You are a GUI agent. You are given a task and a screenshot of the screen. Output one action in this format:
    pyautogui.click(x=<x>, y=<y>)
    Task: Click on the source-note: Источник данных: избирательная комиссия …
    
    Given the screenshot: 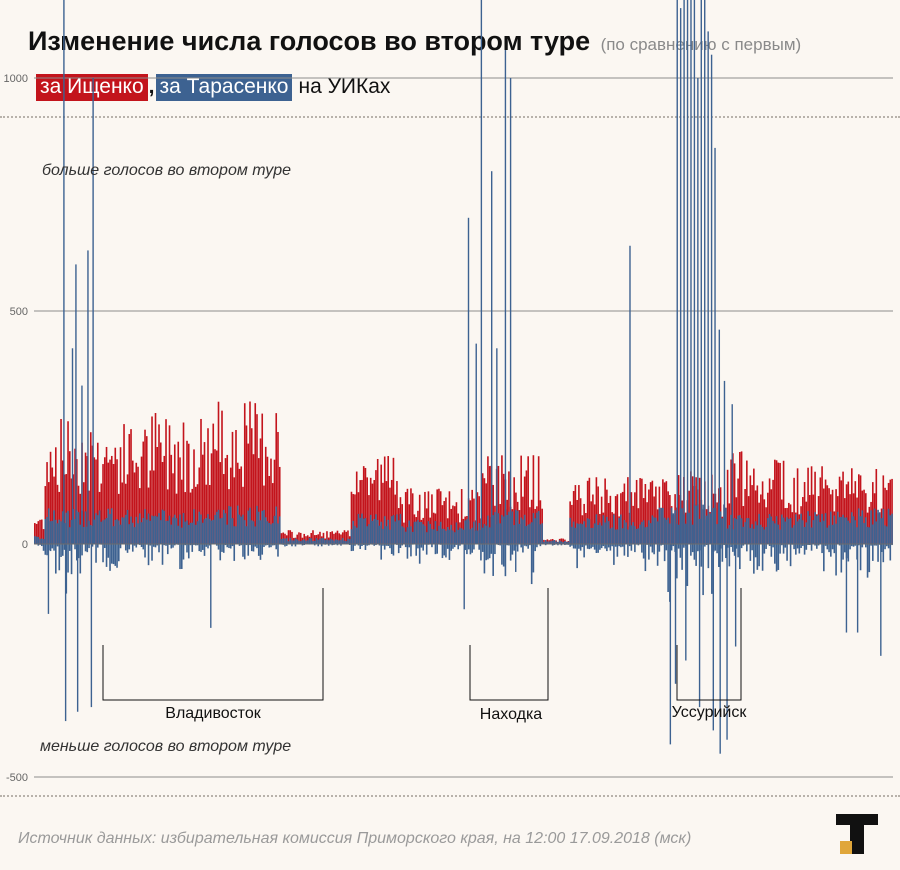 What is the action you would take?
    pyautogui.click(x=355, y=838)
    